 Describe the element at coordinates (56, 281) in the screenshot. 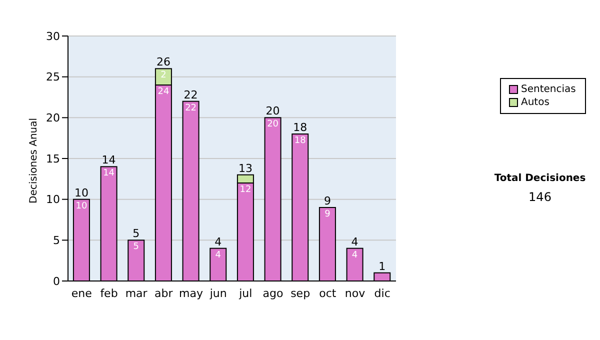

I see `y-tick-label: 0` at that location.